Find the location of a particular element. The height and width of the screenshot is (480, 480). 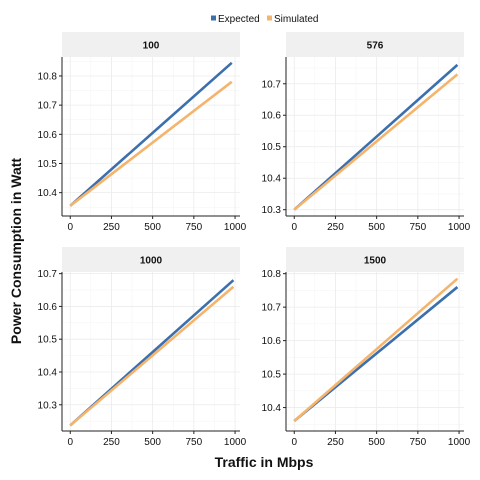

legend-swatch-expected is located at coordinates (213, 18).